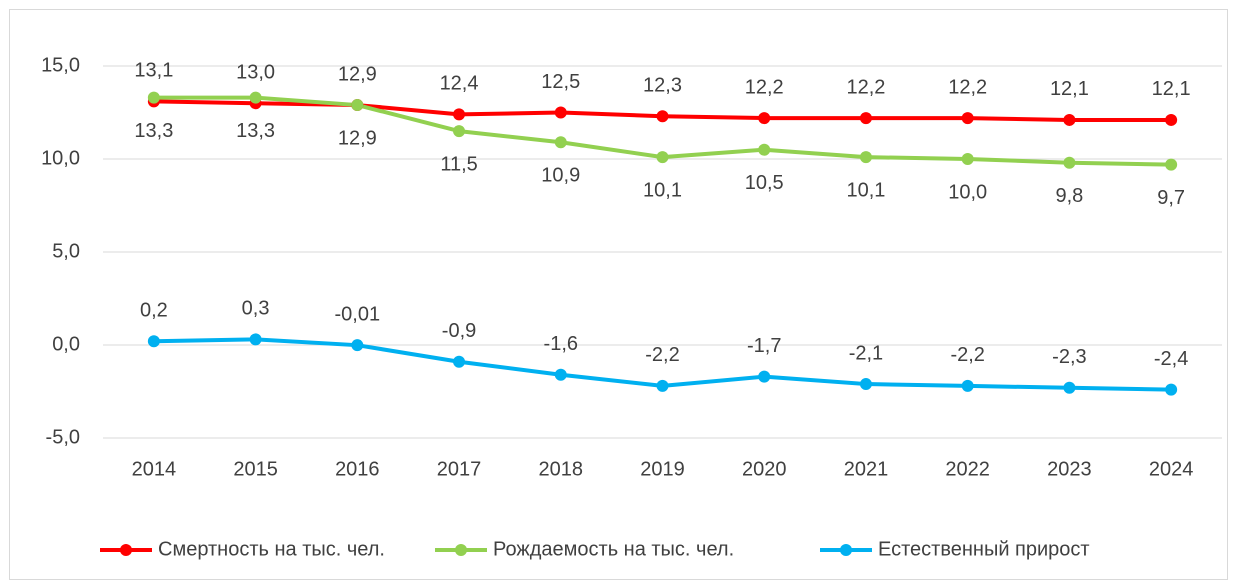 Image resolution: width=1237 pixels, height=580 pixels. What do you see at coordinates (459, 331) in the screenshot?
I see `data-label: -0,9` at bounding box center [459, 331].